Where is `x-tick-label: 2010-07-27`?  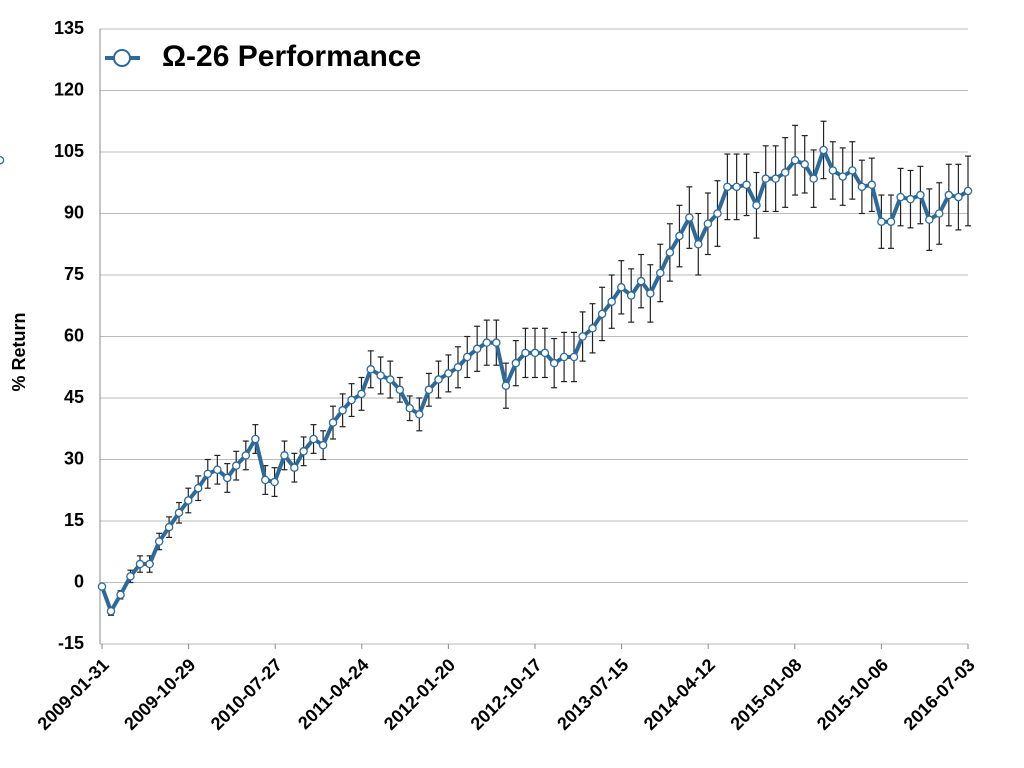 x-tick-label: 2010-07-27 is located at coordinates (246, 694).